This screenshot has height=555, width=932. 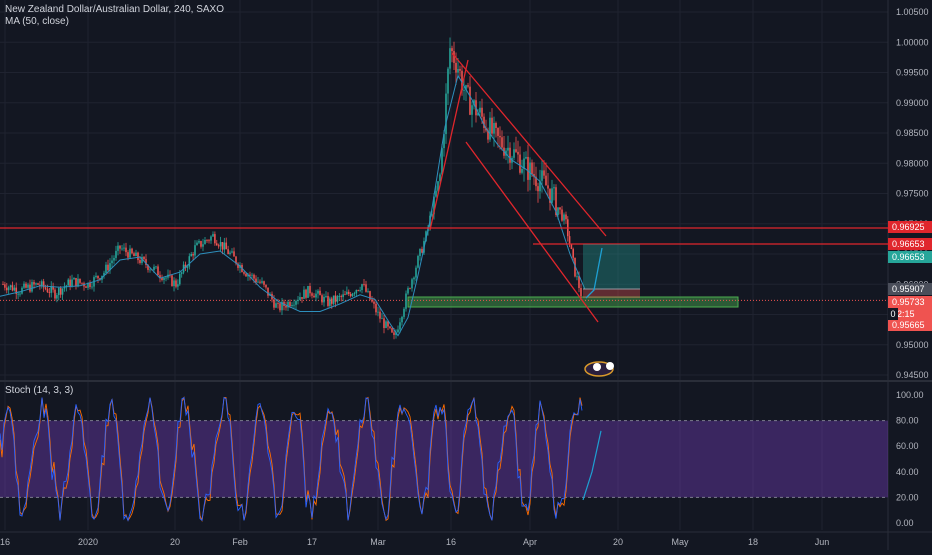 What do you see at coordinates (532, 232) in the screenshot?
I see `channel-lower` at bounding box center [532, 232].